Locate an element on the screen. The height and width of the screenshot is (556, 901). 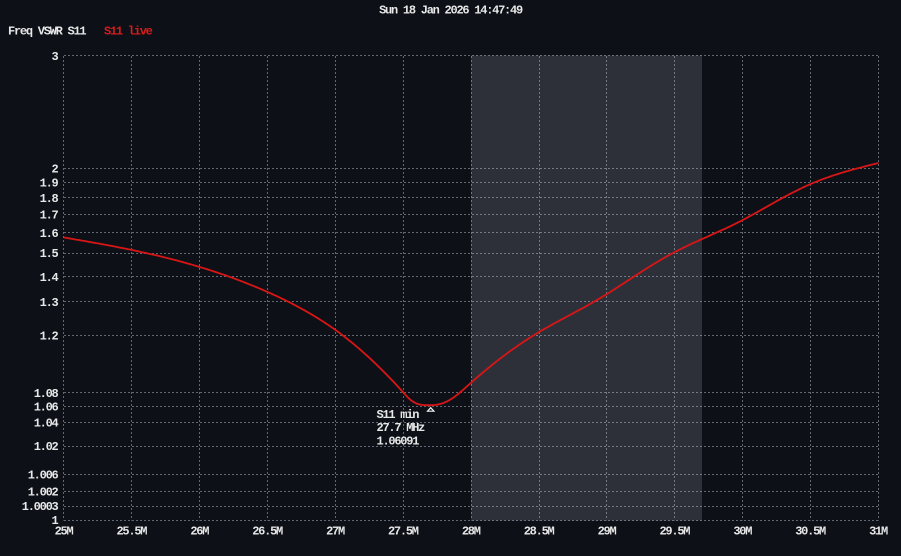
svg-text: S11 min is located at coordinates (398, 415).